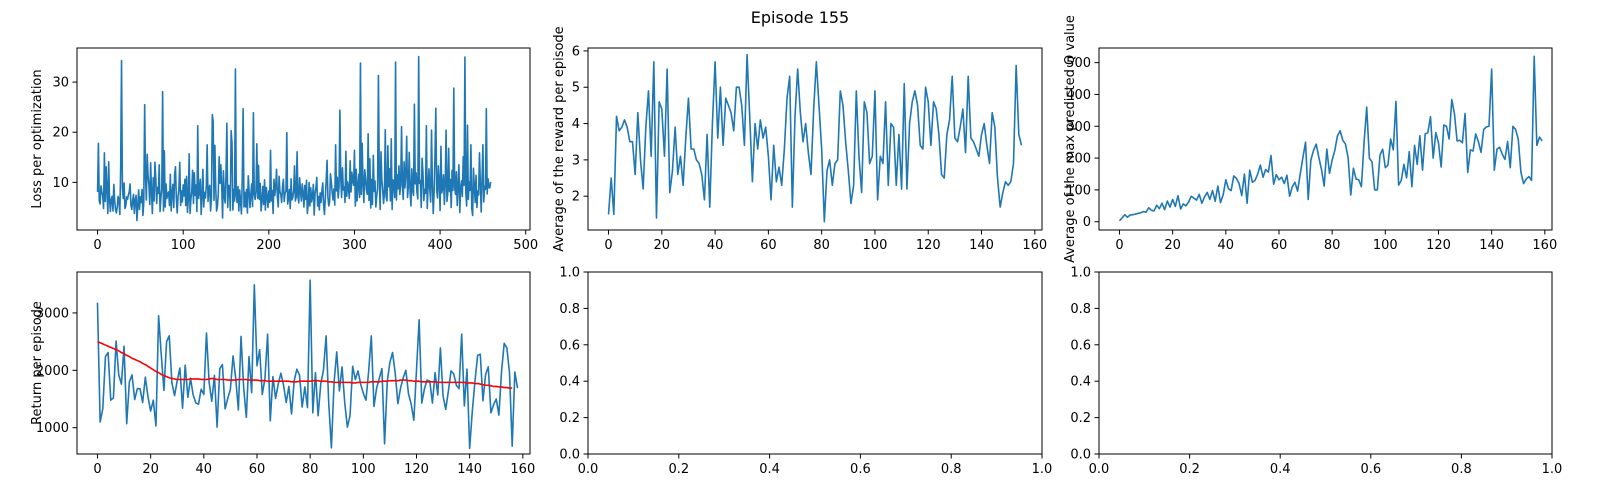 The height and width of the screenshot is (500, 1600). I want to click on y-tick-label: 100, so click(1078, 190).